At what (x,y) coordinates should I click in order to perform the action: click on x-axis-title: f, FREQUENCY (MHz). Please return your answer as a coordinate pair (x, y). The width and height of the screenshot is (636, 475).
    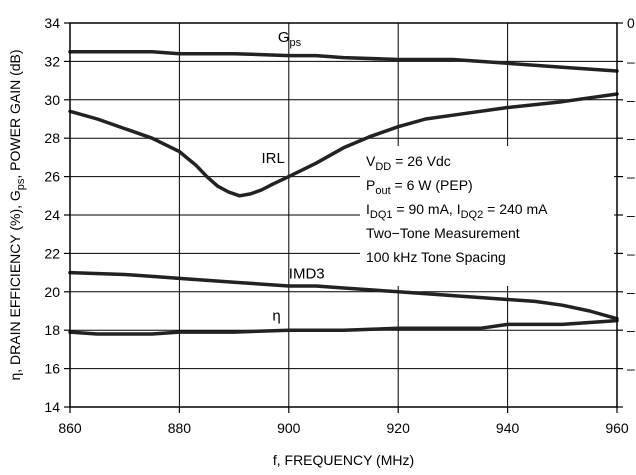
    Looking at the image, I should click on (343, 460).